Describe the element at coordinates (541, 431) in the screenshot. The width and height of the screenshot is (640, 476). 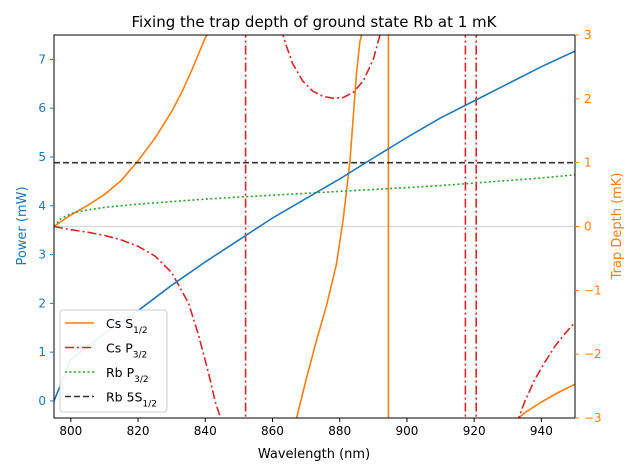
I see `x-tick-label-7: 940` at that location.